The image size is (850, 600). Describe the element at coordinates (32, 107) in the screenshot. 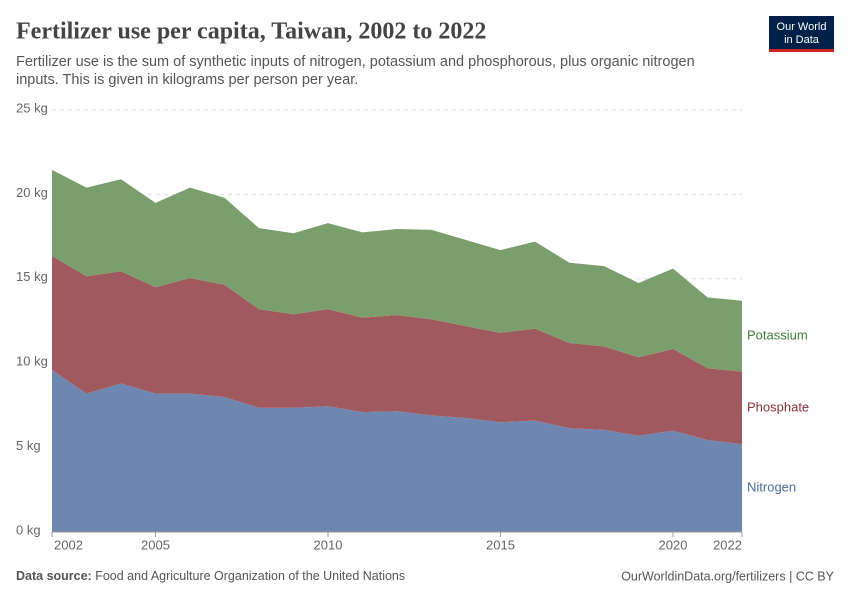

I see `y-tick-label: 25 kg` at that location.